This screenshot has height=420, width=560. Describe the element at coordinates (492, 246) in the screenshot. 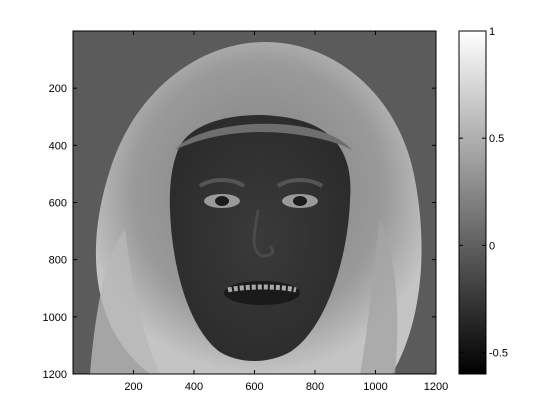

I see `colorbar-tick-label: 0` at that location.